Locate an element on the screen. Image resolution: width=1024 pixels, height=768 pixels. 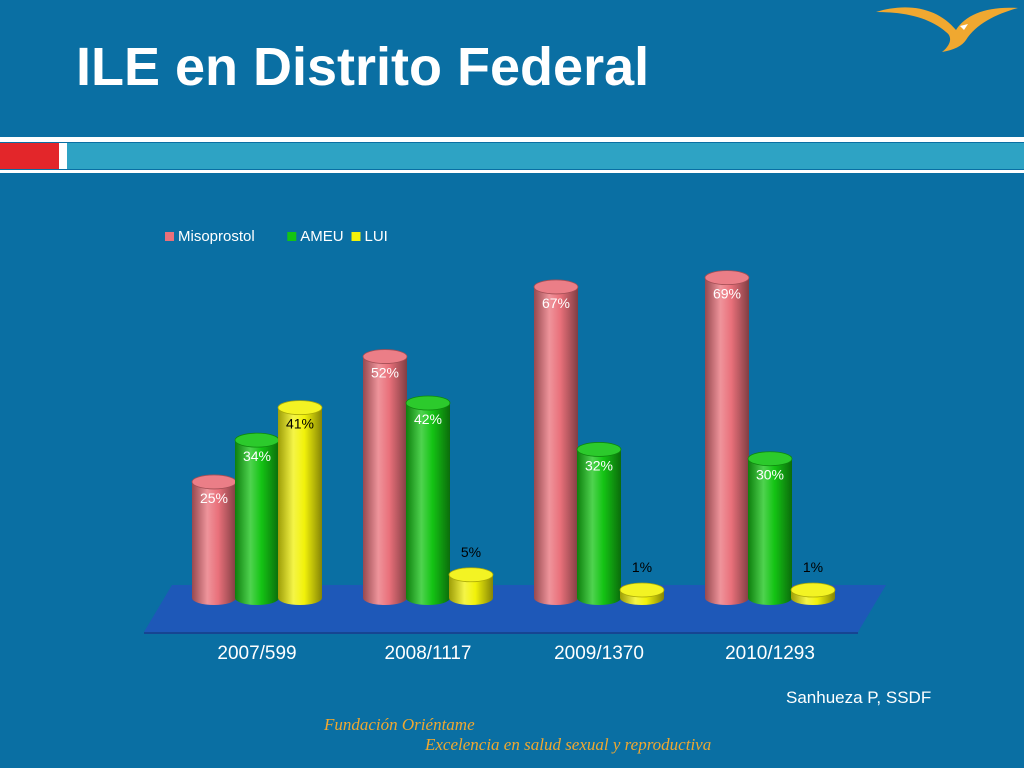
data-label-ameu-0: 34% is located at coordinates (257, 456).